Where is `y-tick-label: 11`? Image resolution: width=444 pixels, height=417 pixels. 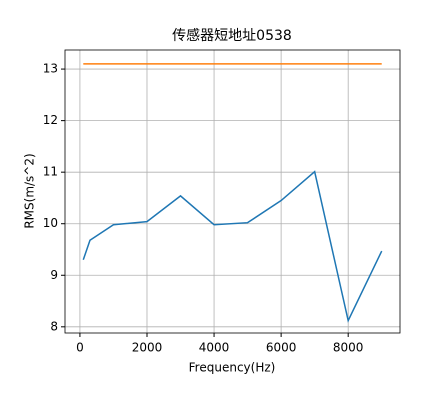
y-tick-label: 11 is located at coordinates (50, 172).